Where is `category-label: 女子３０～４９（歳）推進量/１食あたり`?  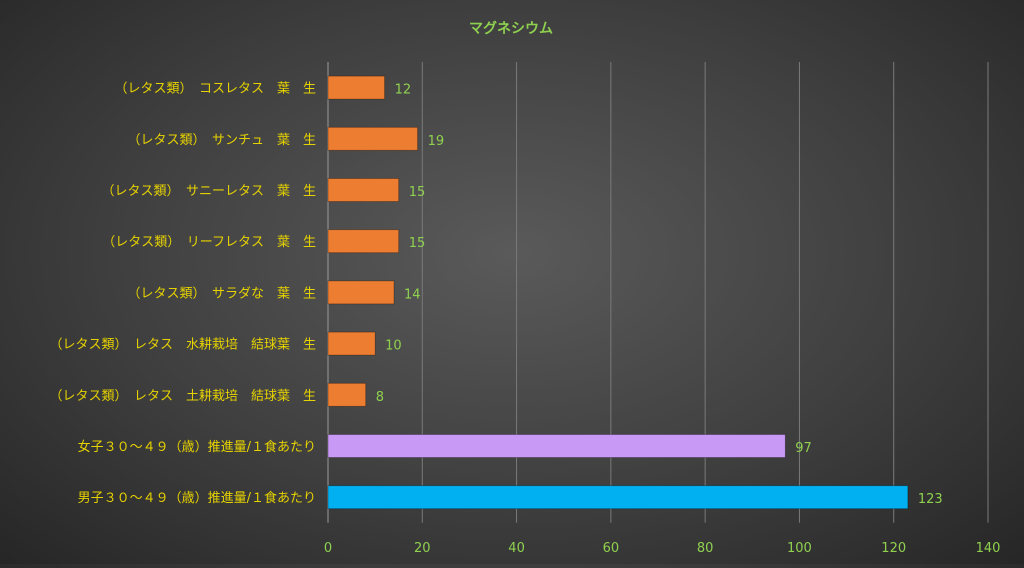 category-label: 女子３０～４９（歳）推進量/１食あたり is located at coordinates (197, 447).